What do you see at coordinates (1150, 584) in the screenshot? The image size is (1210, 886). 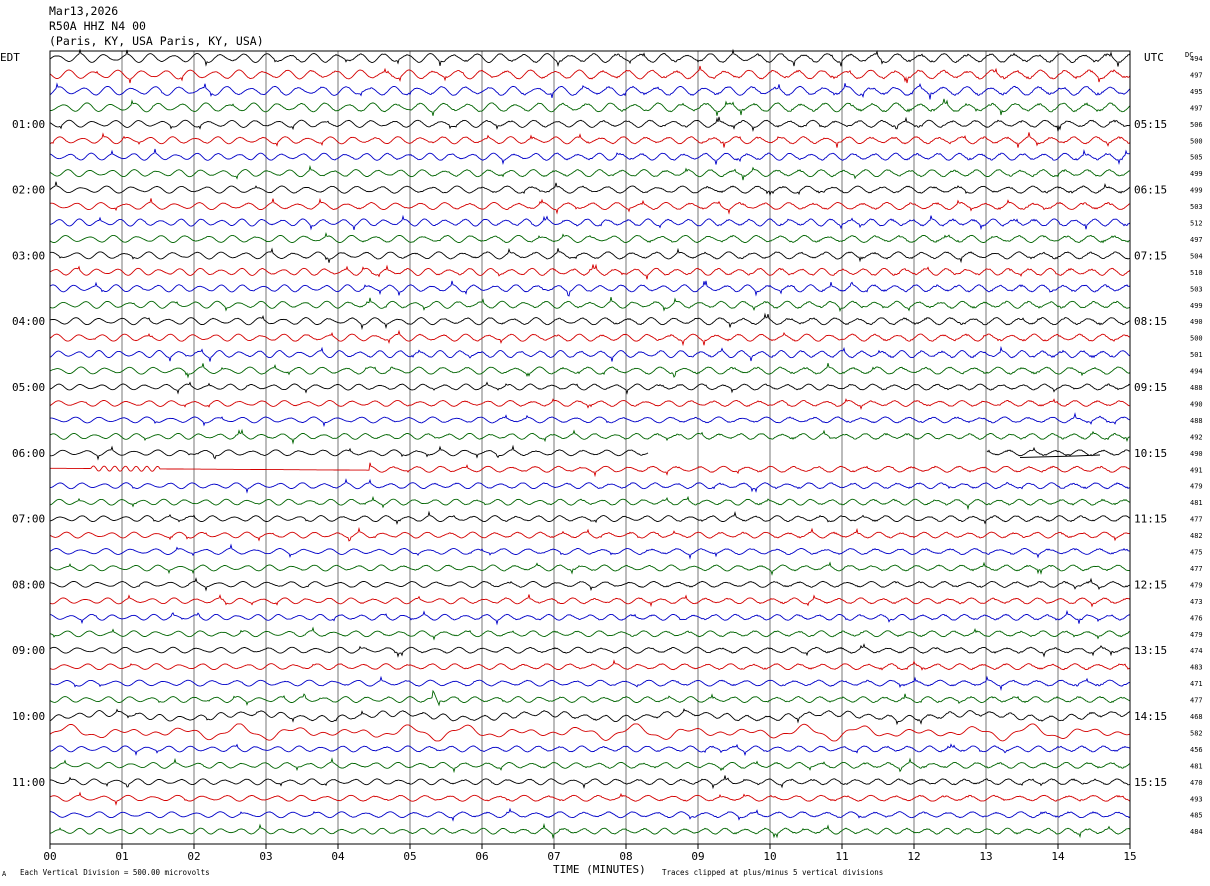 I see `utc-time-label: 12:15` at bounding box center [1150, 584].